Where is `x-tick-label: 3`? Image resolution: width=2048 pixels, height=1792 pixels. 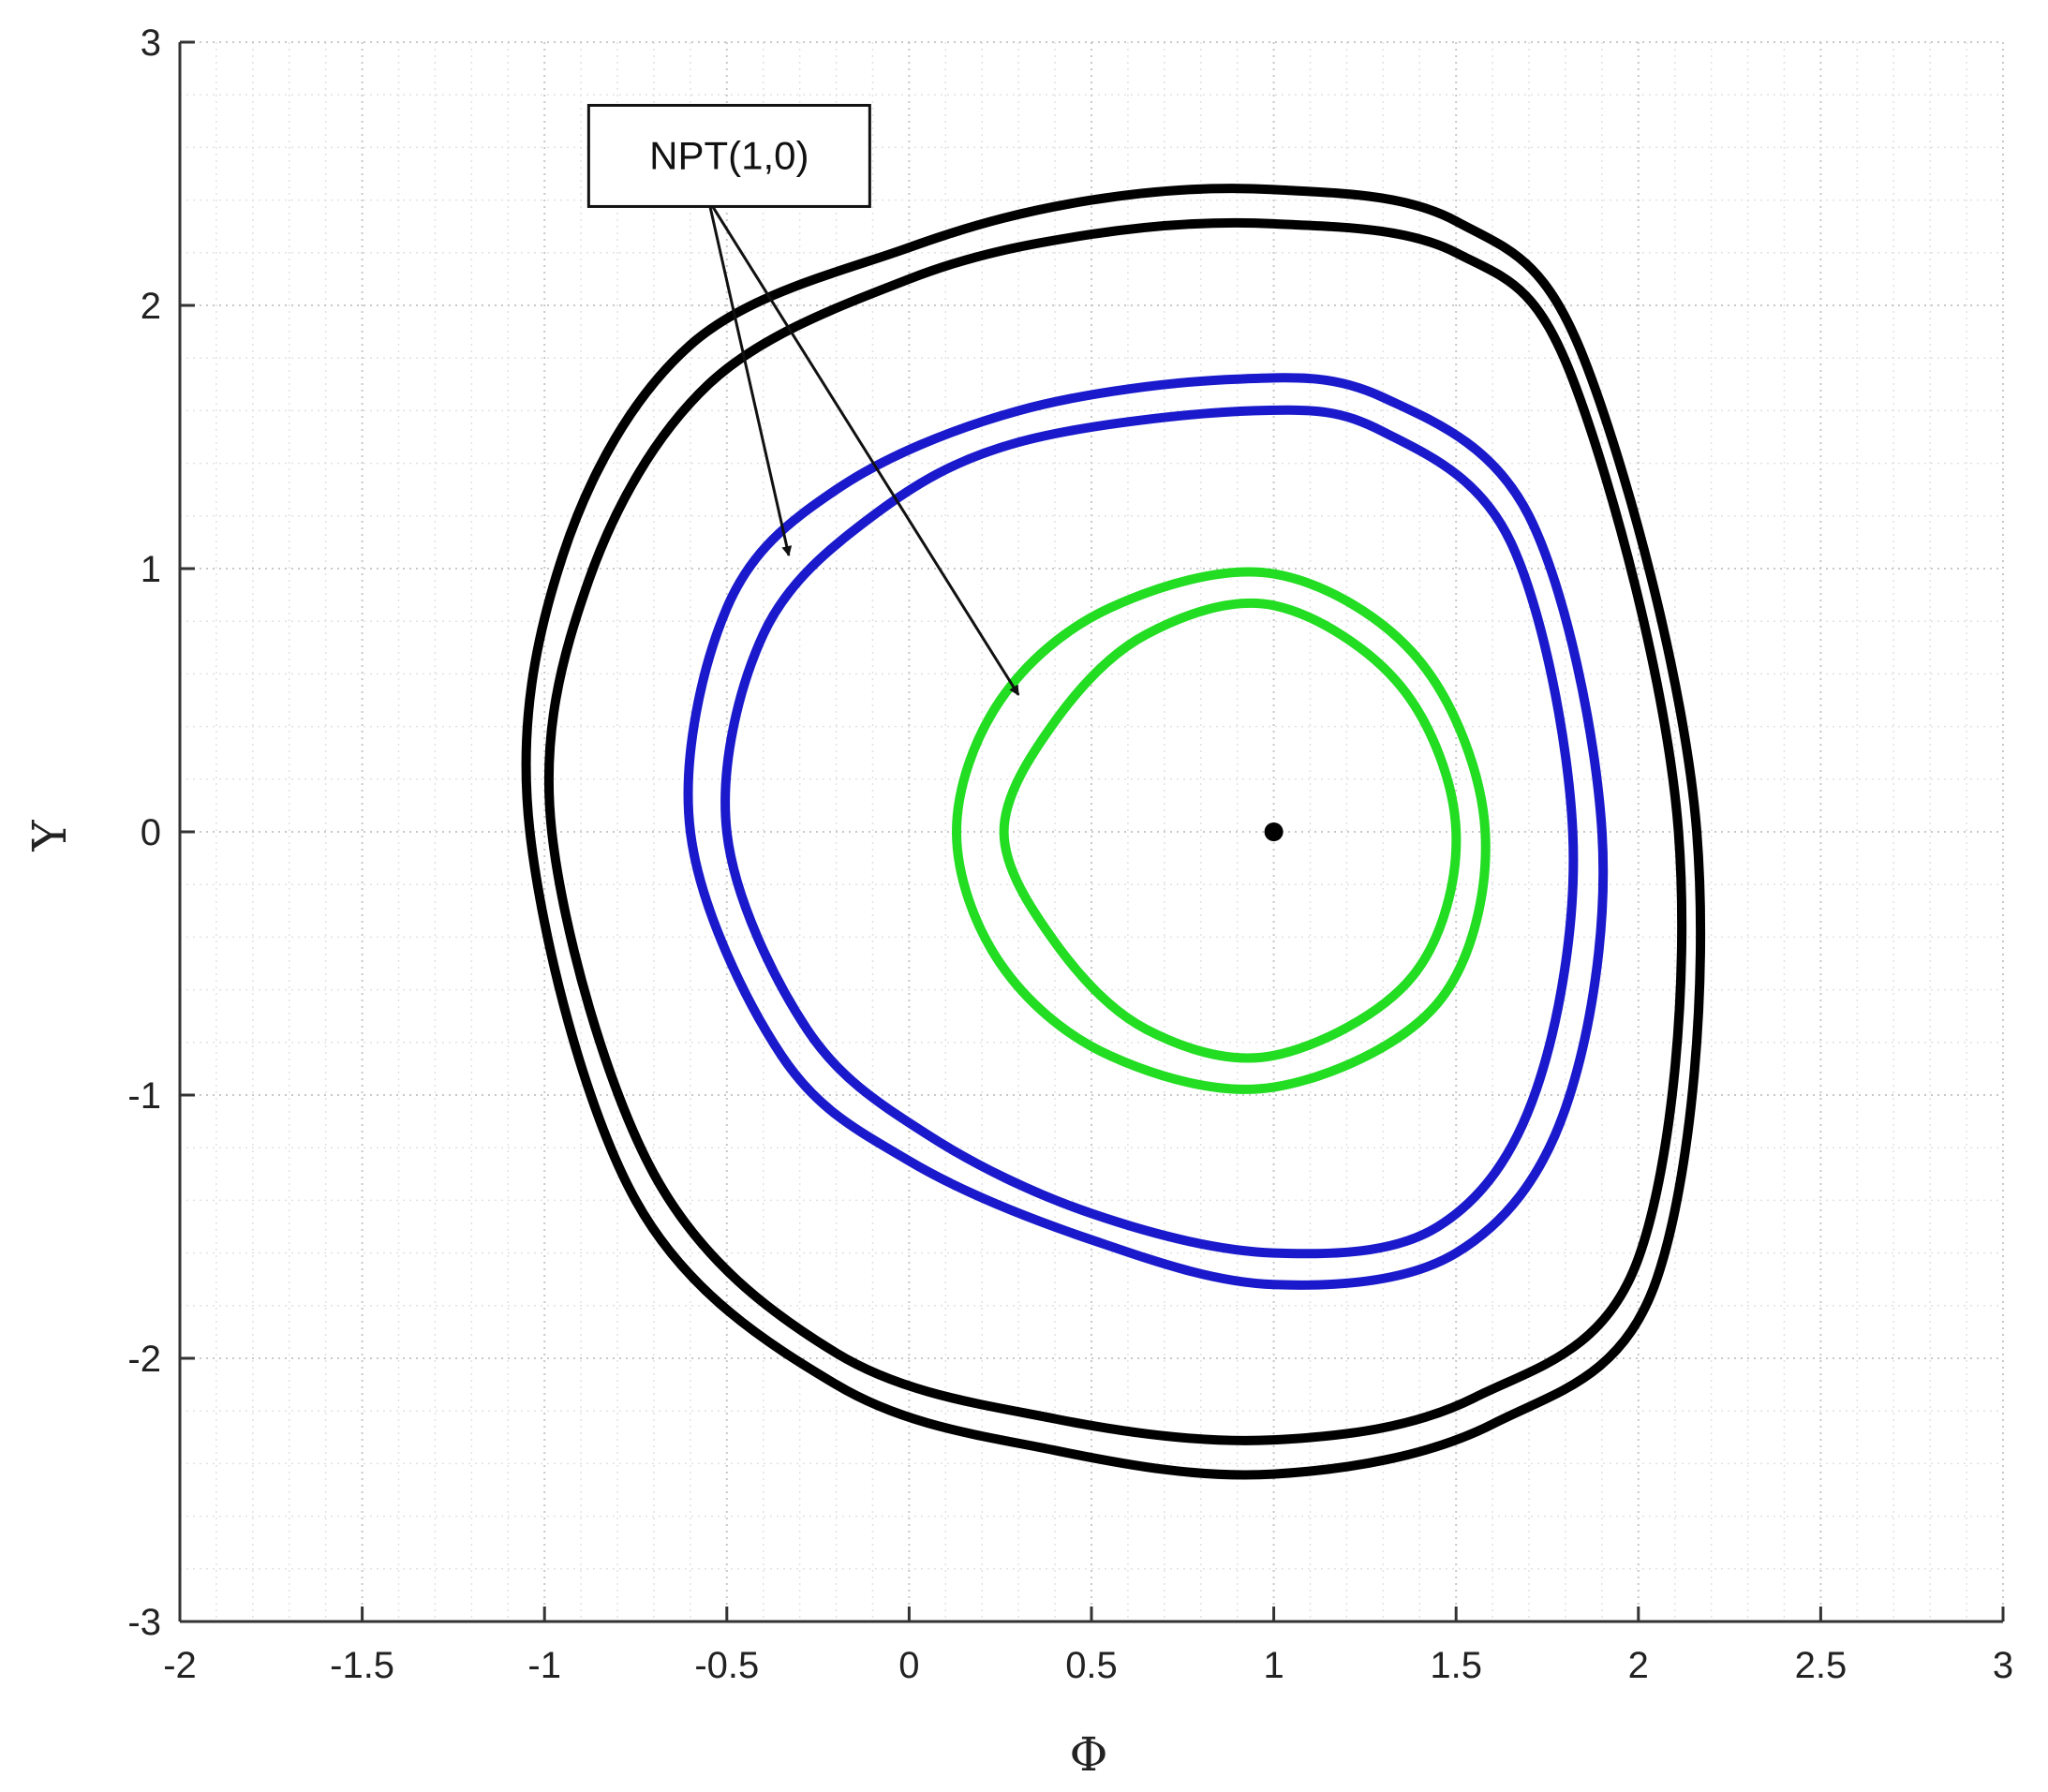 x-tick-label: 3 is located at coordinates (2003, 1665).